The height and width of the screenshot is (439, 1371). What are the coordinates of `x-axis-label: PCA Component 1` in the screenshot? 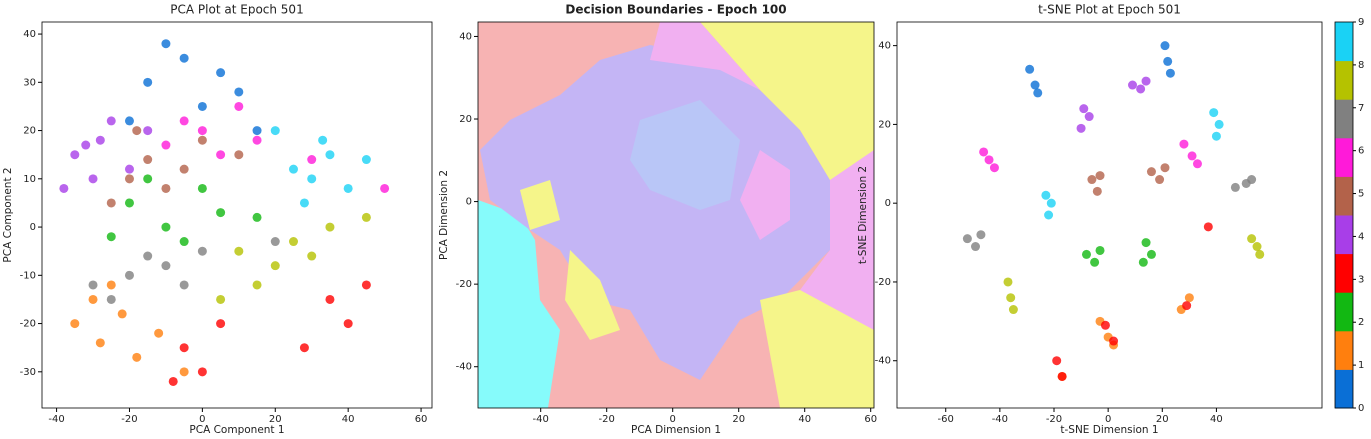 It's located at (236, 430).